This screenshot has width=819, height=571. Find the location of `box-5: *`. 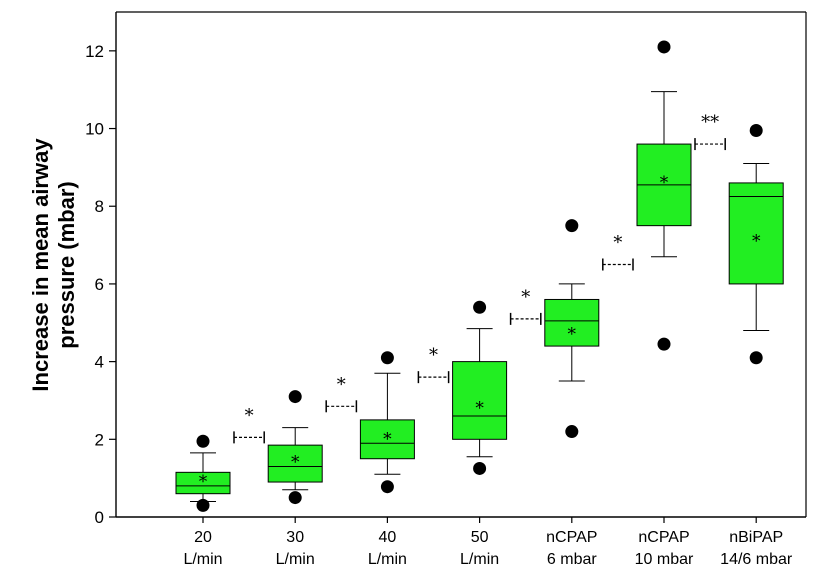

box-5: * is located at coordinates (572, 329).